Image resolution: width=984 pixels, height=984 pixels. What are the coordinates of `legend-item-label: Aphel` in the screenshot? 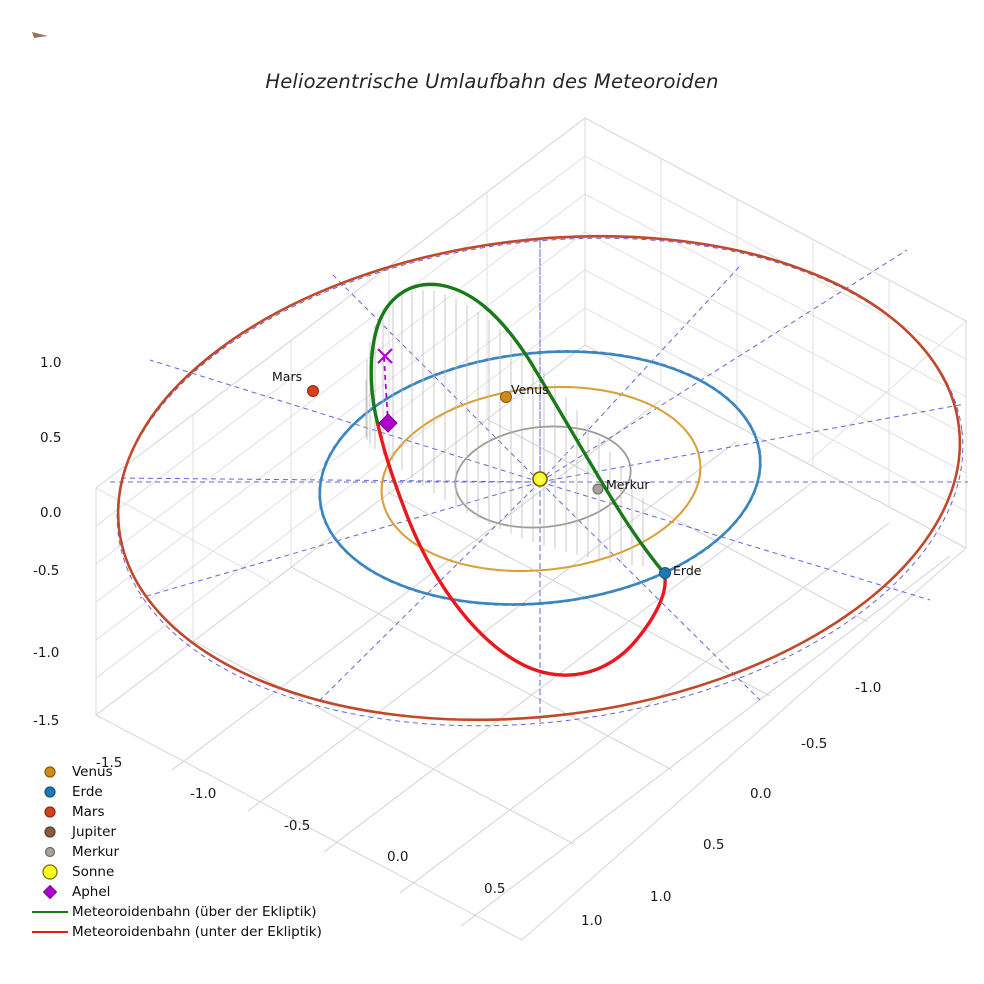 It's located at (91, 892).